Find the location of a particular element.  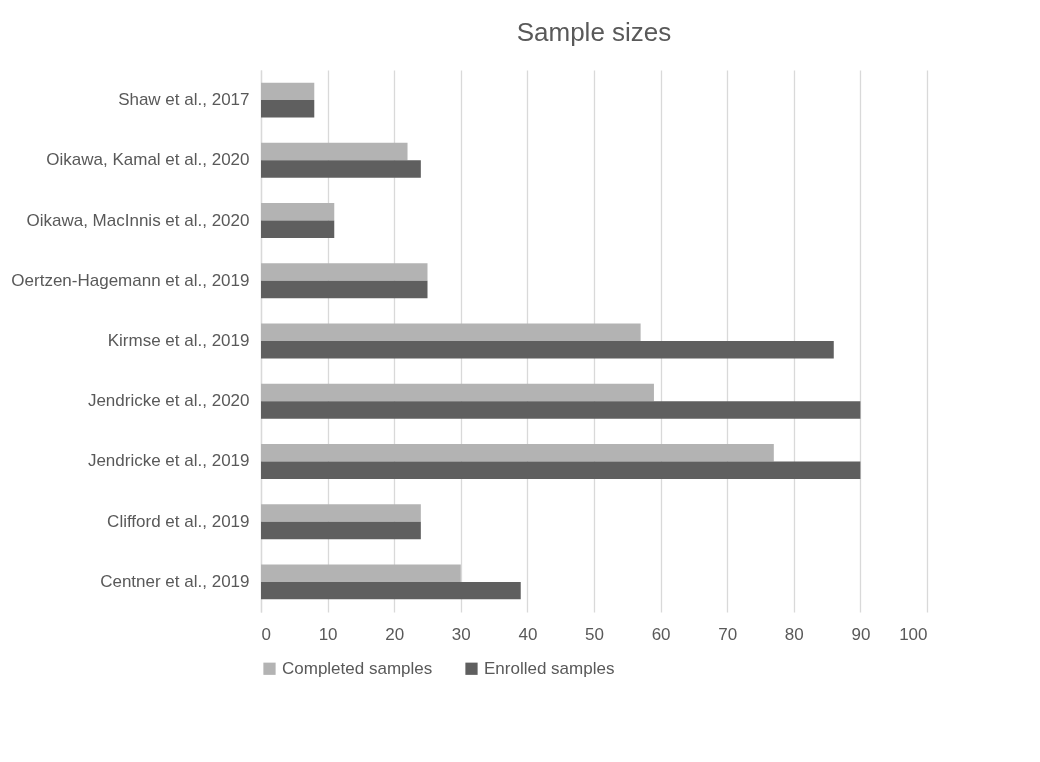

y-tick-label: Jendricke et al., 2019 is located at coordinates (168, 461).